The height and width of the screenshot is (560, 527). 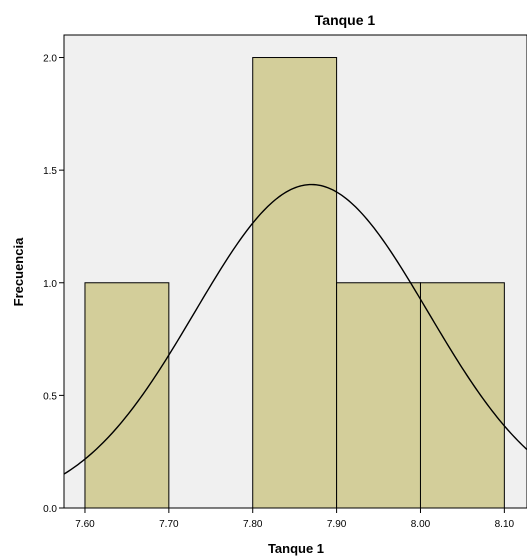 What do you see at coordinates (50, 509) in the screenshot?
I see `y-tick-label-0: 0.0` at bounding box center [50, 509].